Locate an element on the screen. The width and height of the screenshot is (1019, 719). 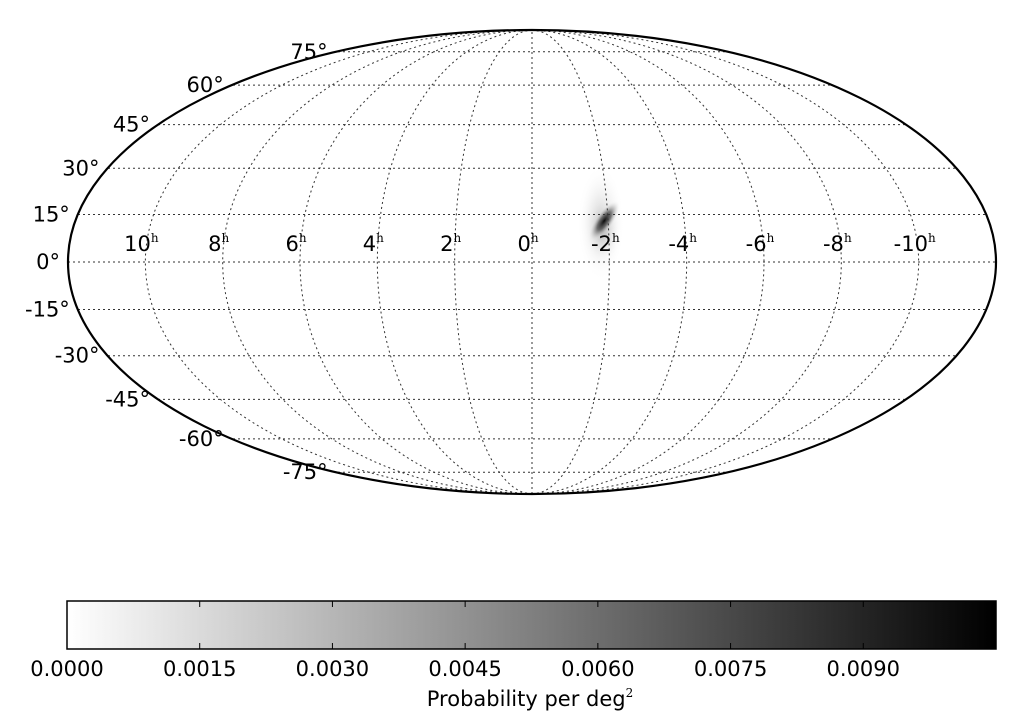
dec-tick-label: -30° is located at coordinates (77, 356).